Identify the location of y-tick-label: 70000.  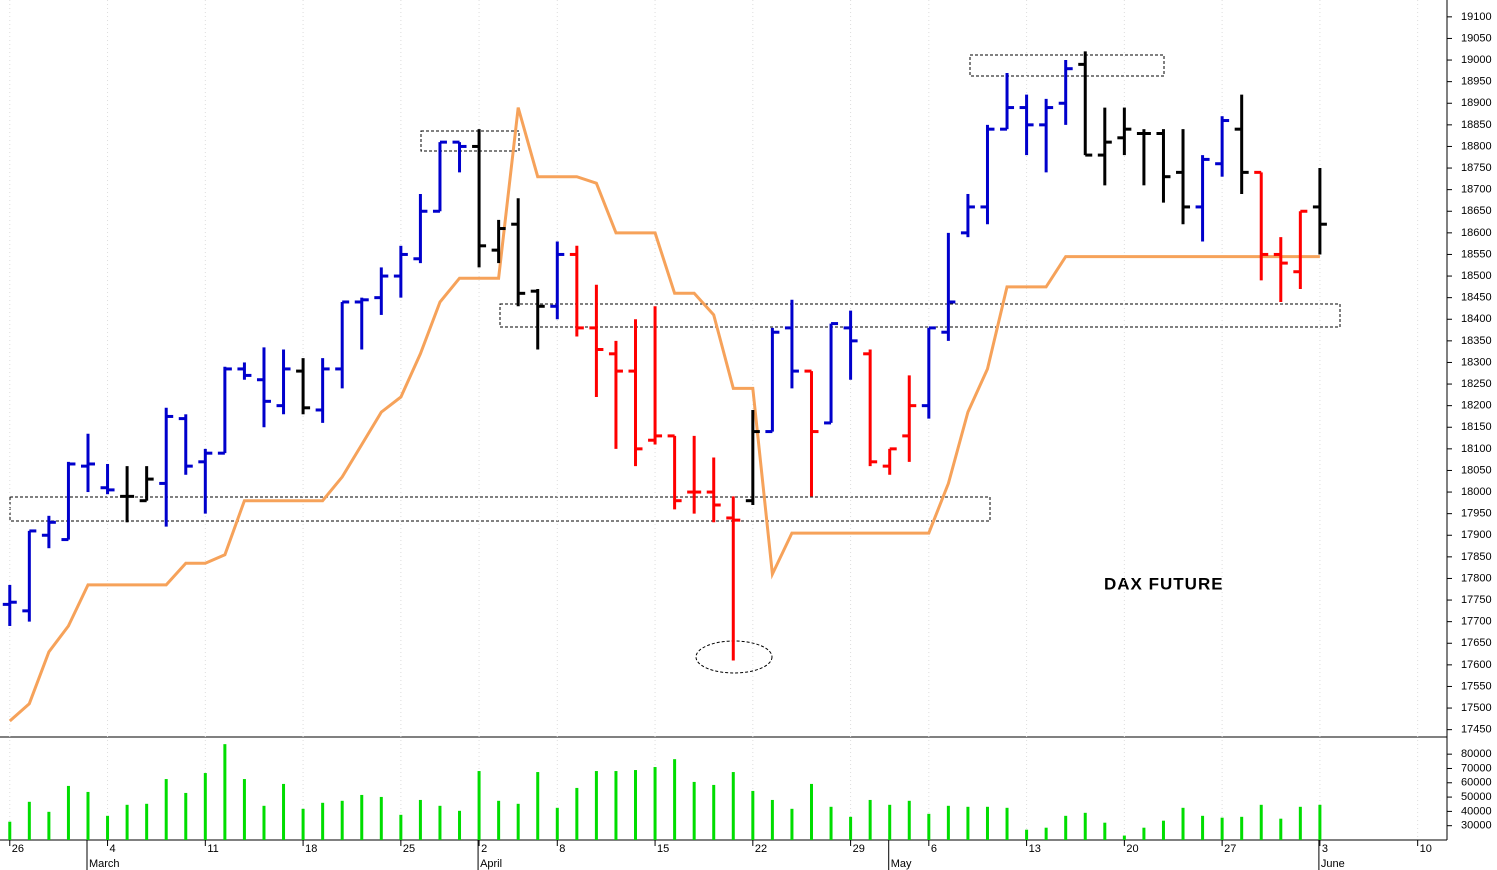
(1476, 768).